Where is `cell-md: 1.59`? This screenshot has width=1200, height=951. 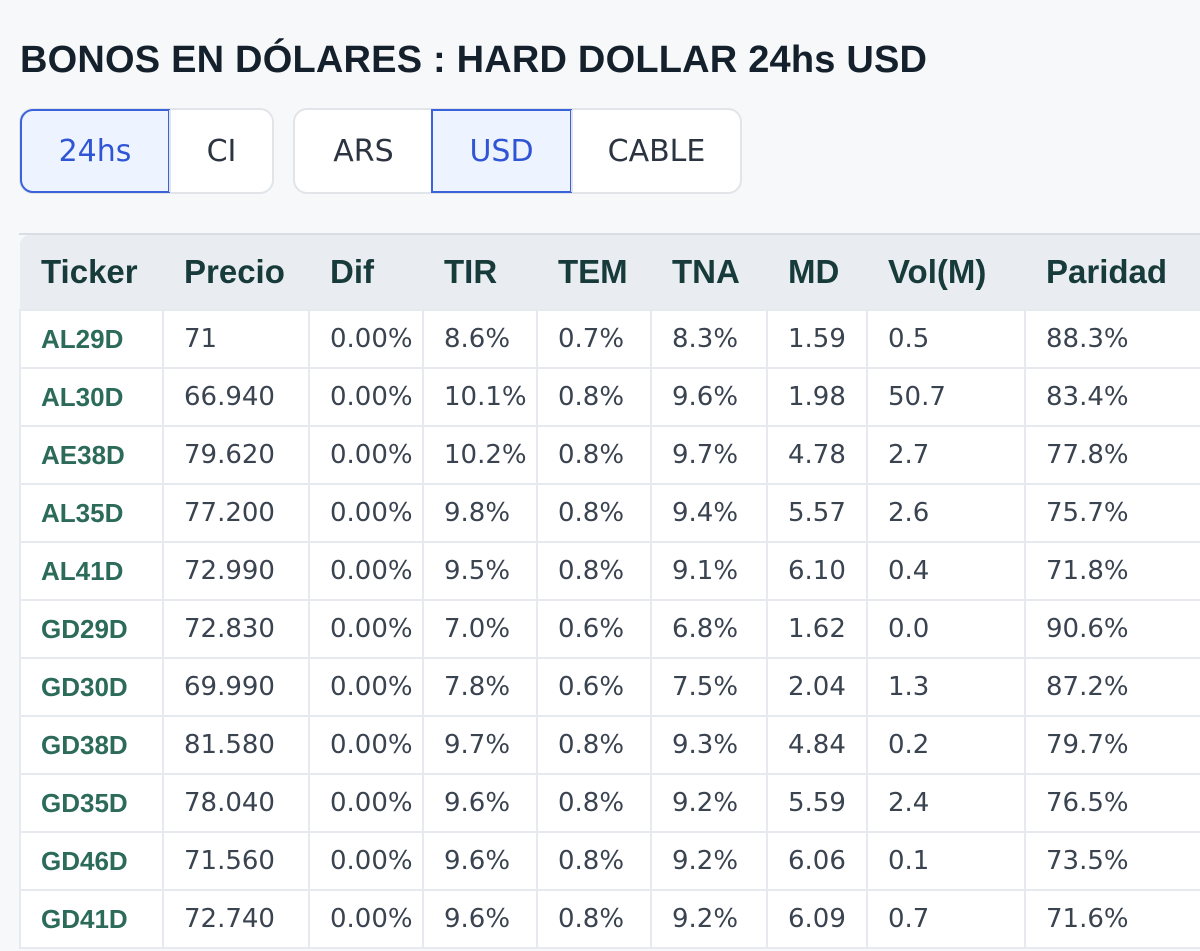 cell-md: 1.59 is located at coordinates (817, 339).